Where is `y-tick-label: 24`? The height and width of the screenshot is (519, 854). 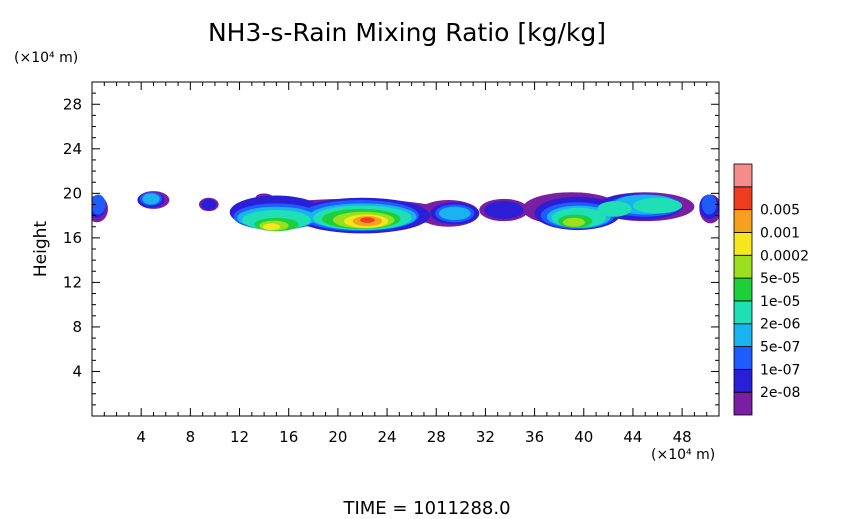 y-tick-label: 24 is located at coordinates (72, 149).